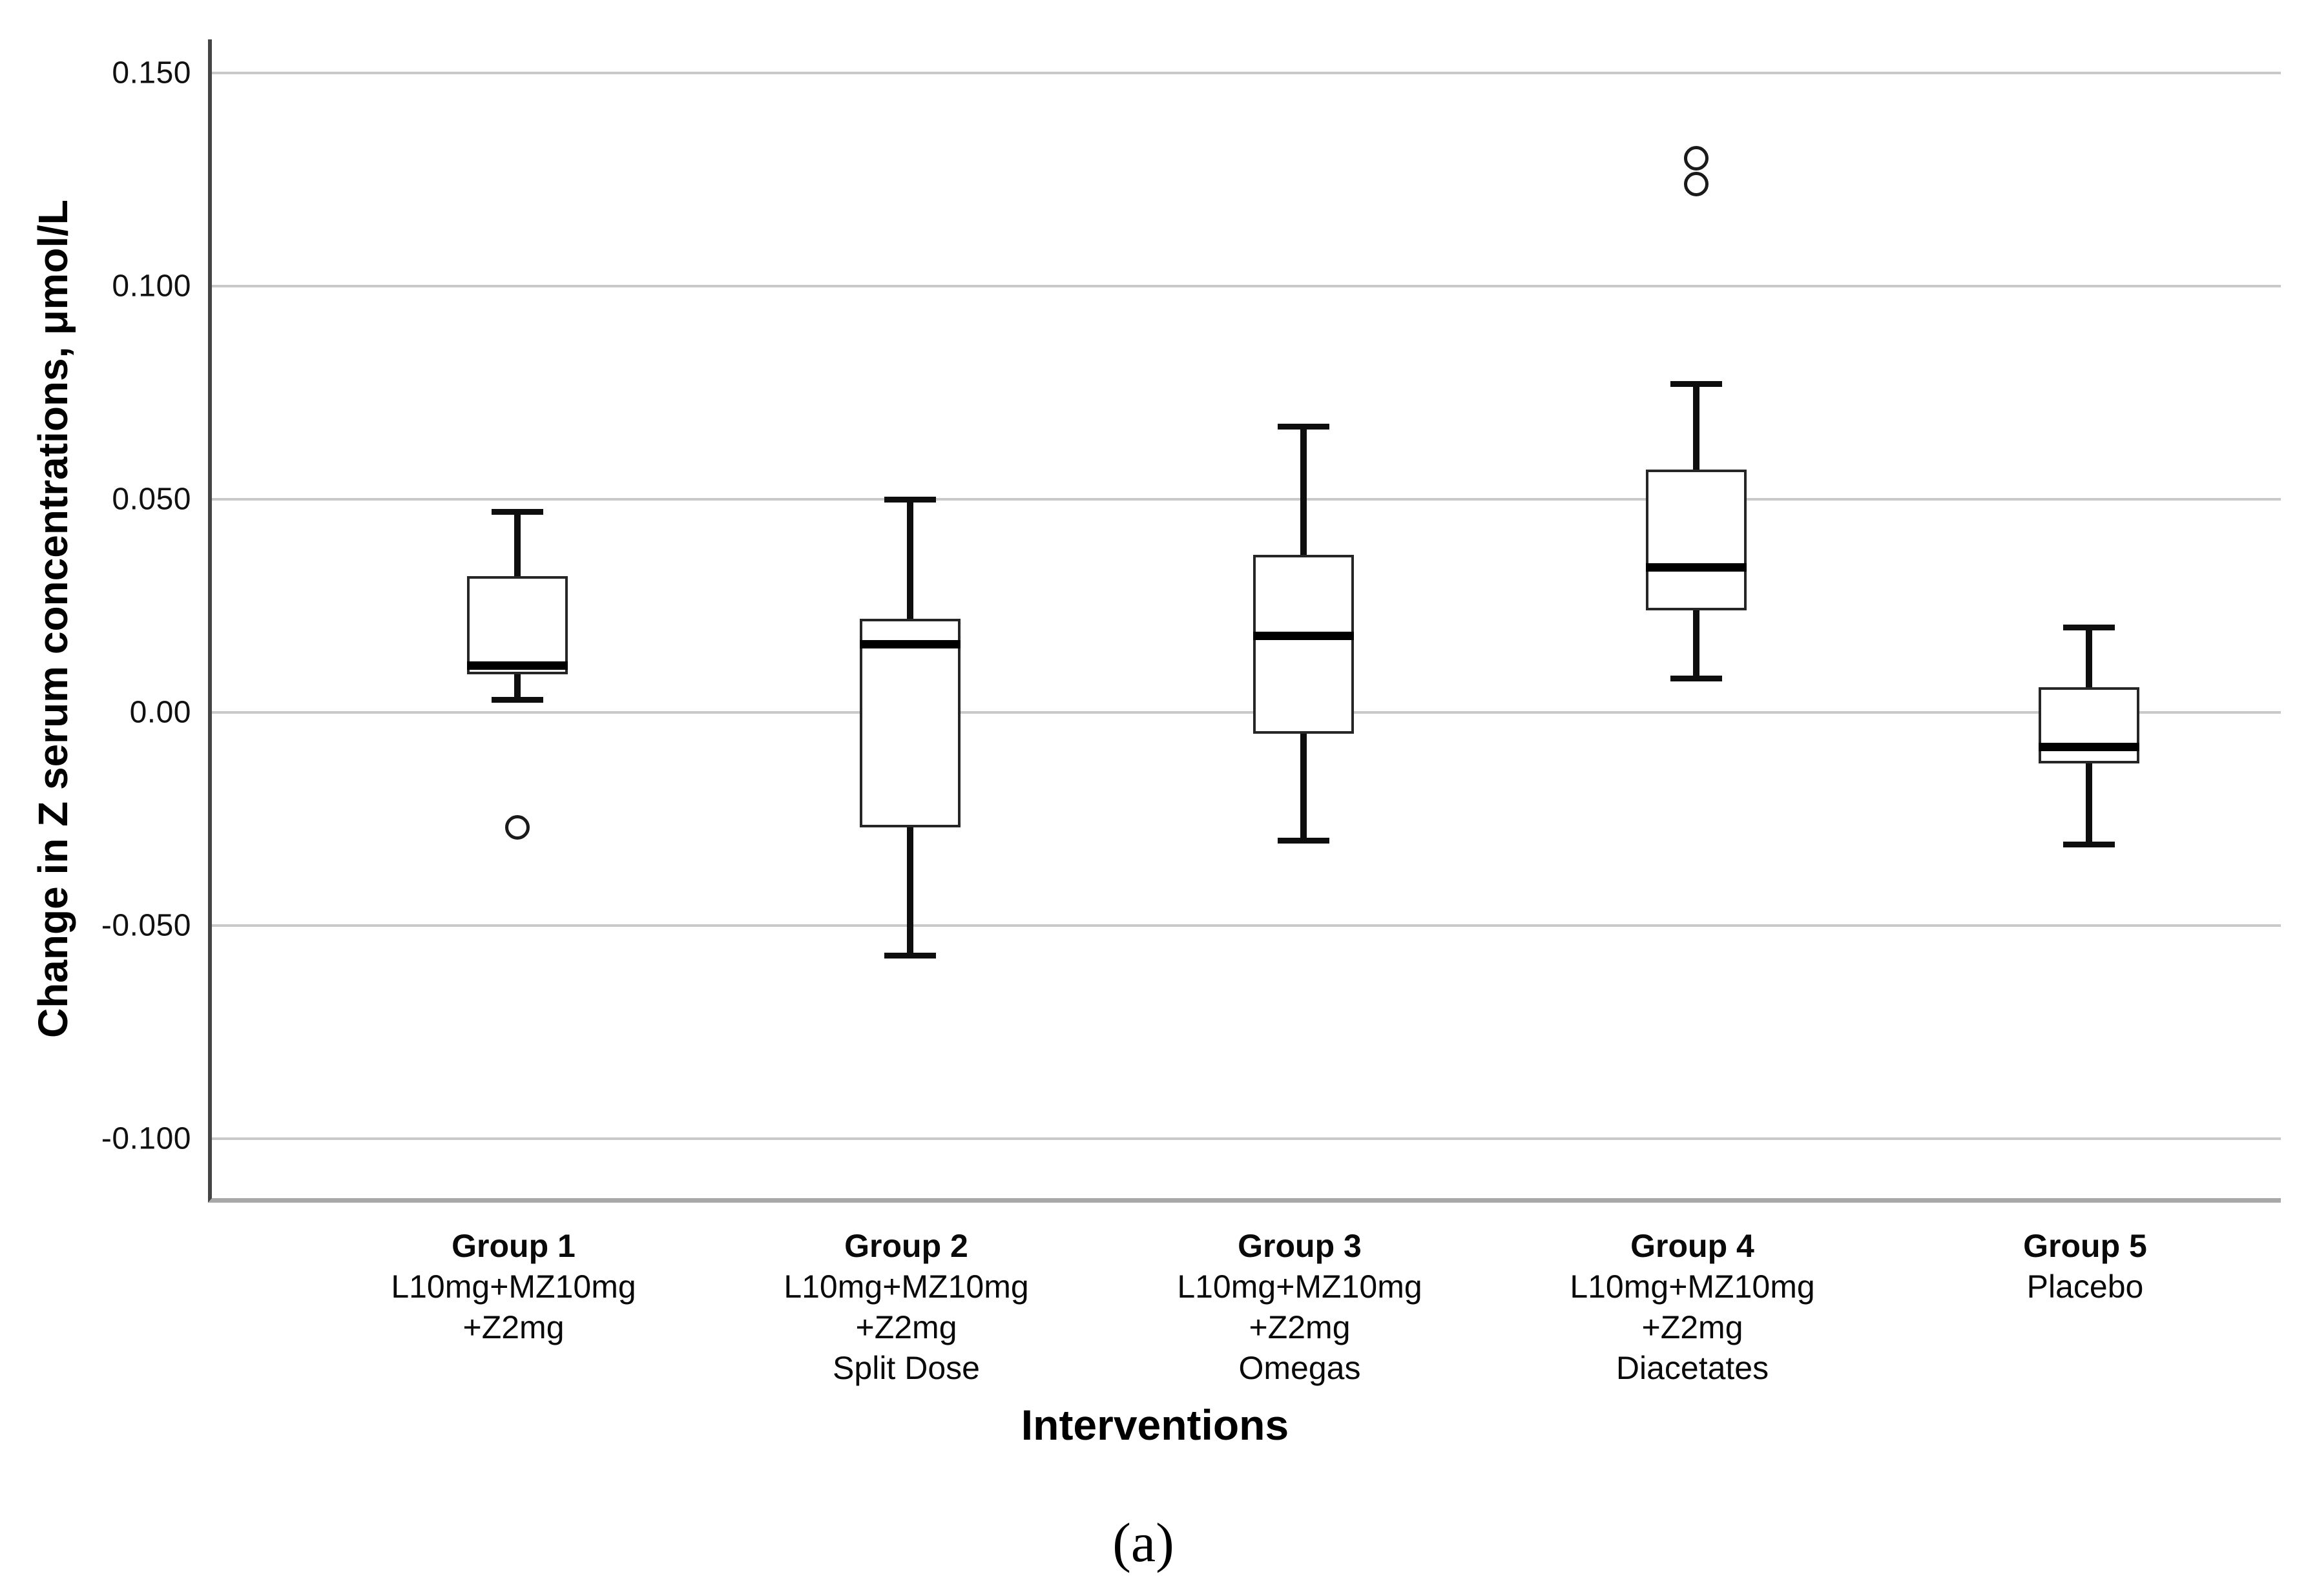 This screenshot has height=1596, width=2317. What do you see at coordinates (1693, 1368) in the screenshot?
I see `group-description-line: Diacetates` at bounding box center [1693, 1368].